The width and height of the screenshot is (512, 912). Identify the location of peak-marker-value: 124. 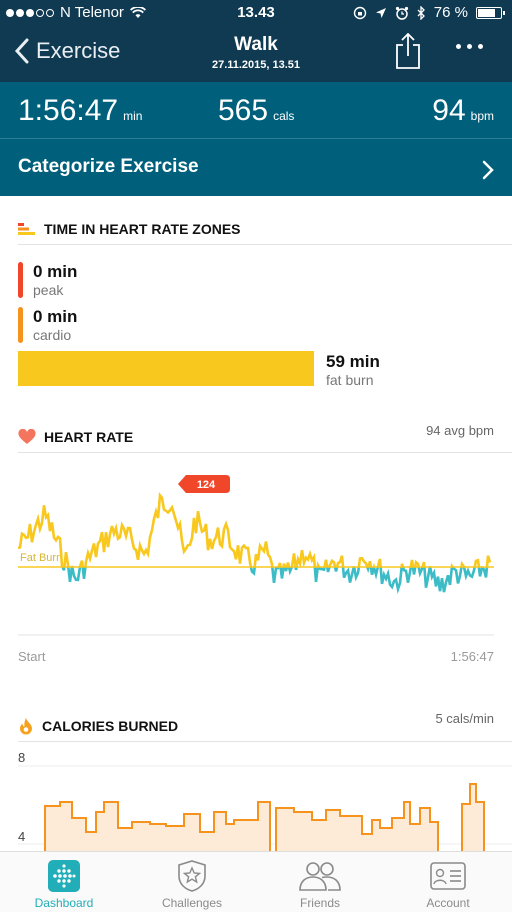
(206, 485).